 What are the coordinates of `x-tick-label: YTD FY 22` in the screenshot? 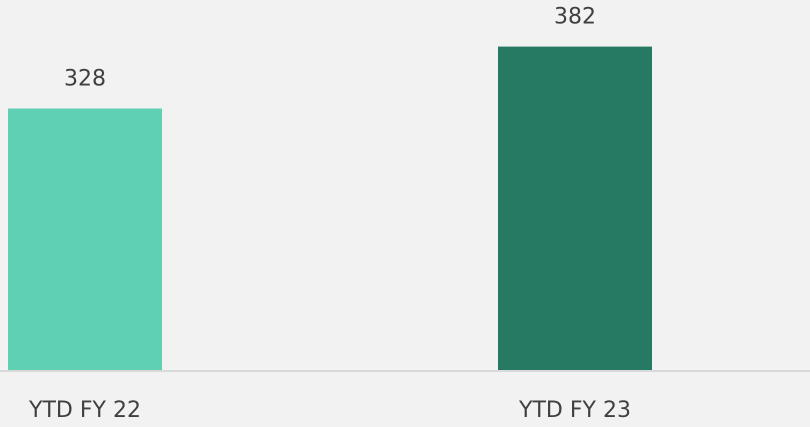 It's located at (84, 410).